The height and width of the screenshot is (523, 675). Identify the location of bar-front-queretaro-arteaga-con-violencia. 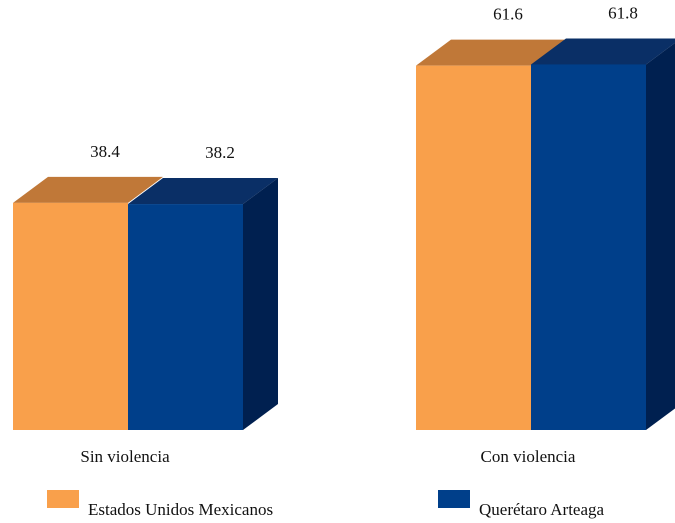
(588, 247).